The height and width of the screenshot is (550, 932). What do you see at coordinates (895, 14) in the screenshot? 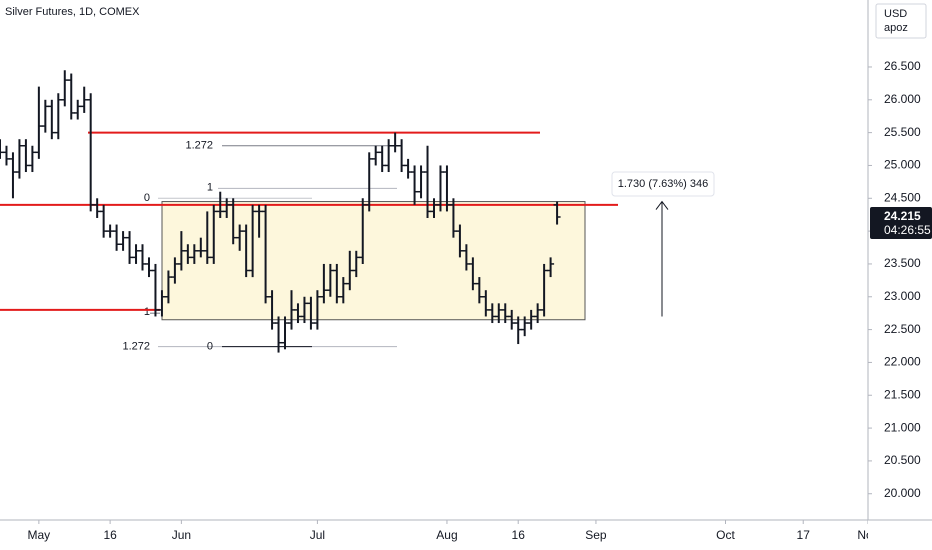
I see `currency: USD` at bounding box center [895, 14].